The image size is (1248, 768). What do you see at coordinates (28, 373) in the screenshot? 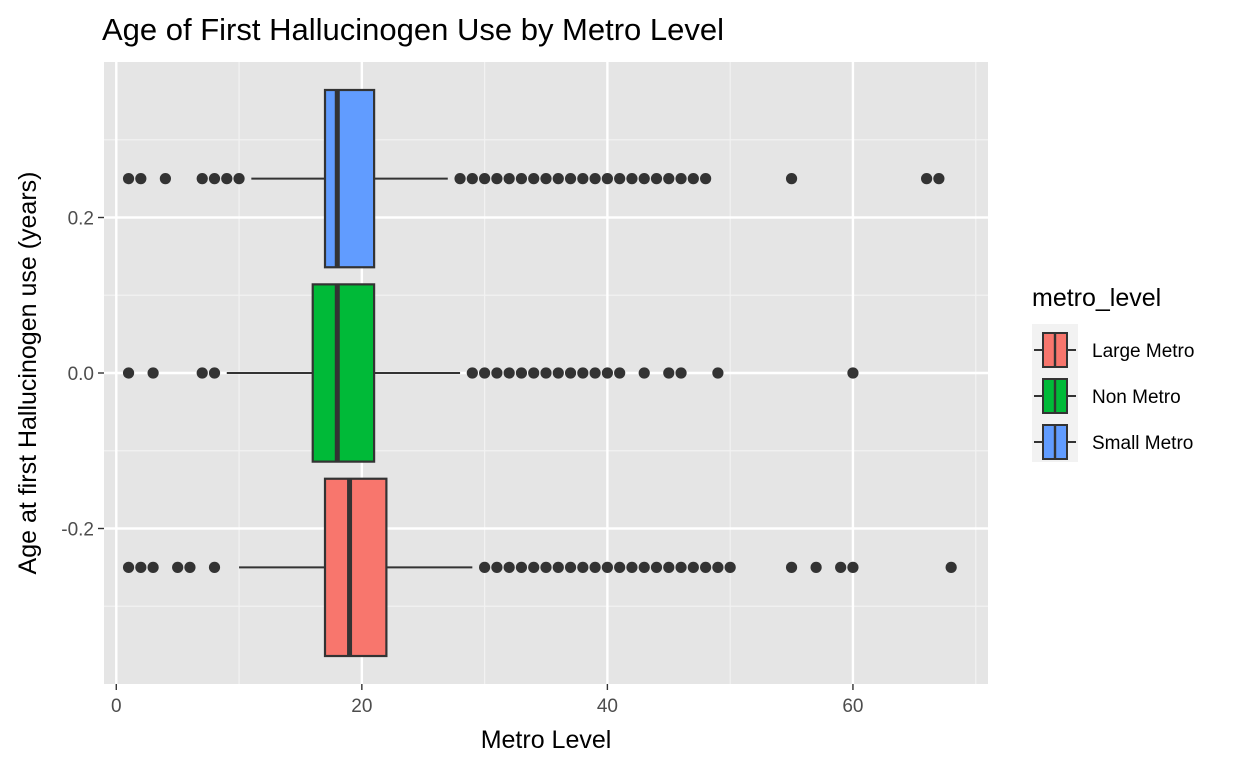
I see `y-axis-title: Age at first Hallucinogen use (years)` at bounding box center [28, 373].